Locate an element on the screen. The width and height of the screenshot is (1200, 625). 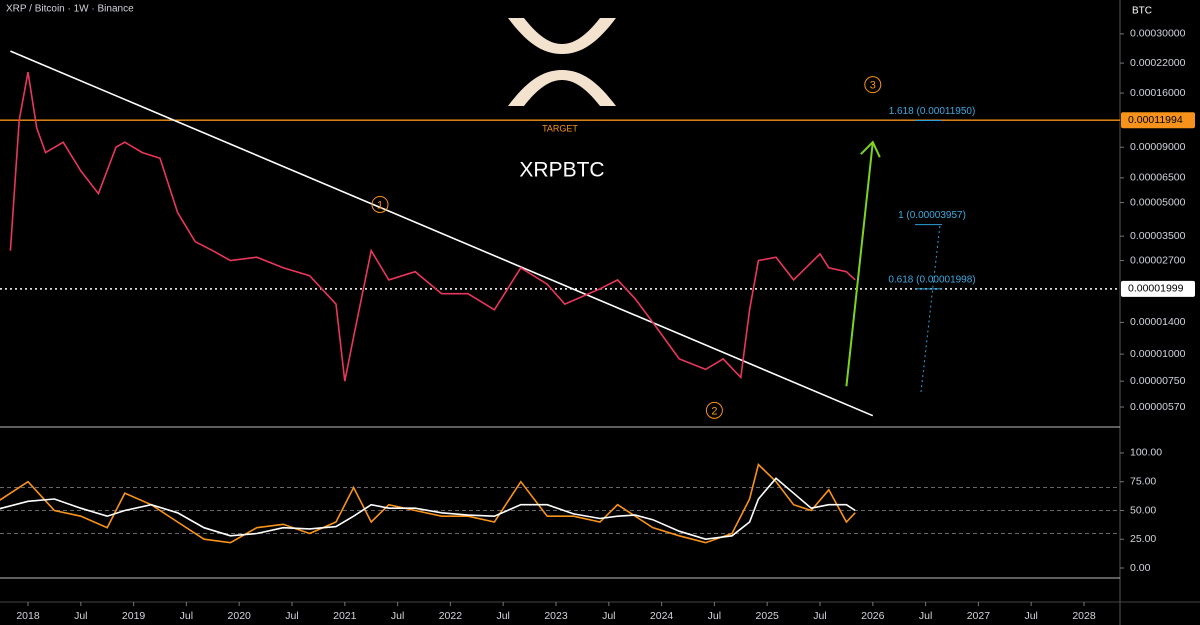
wave-label: 3 is located at coordinates (873, 86).